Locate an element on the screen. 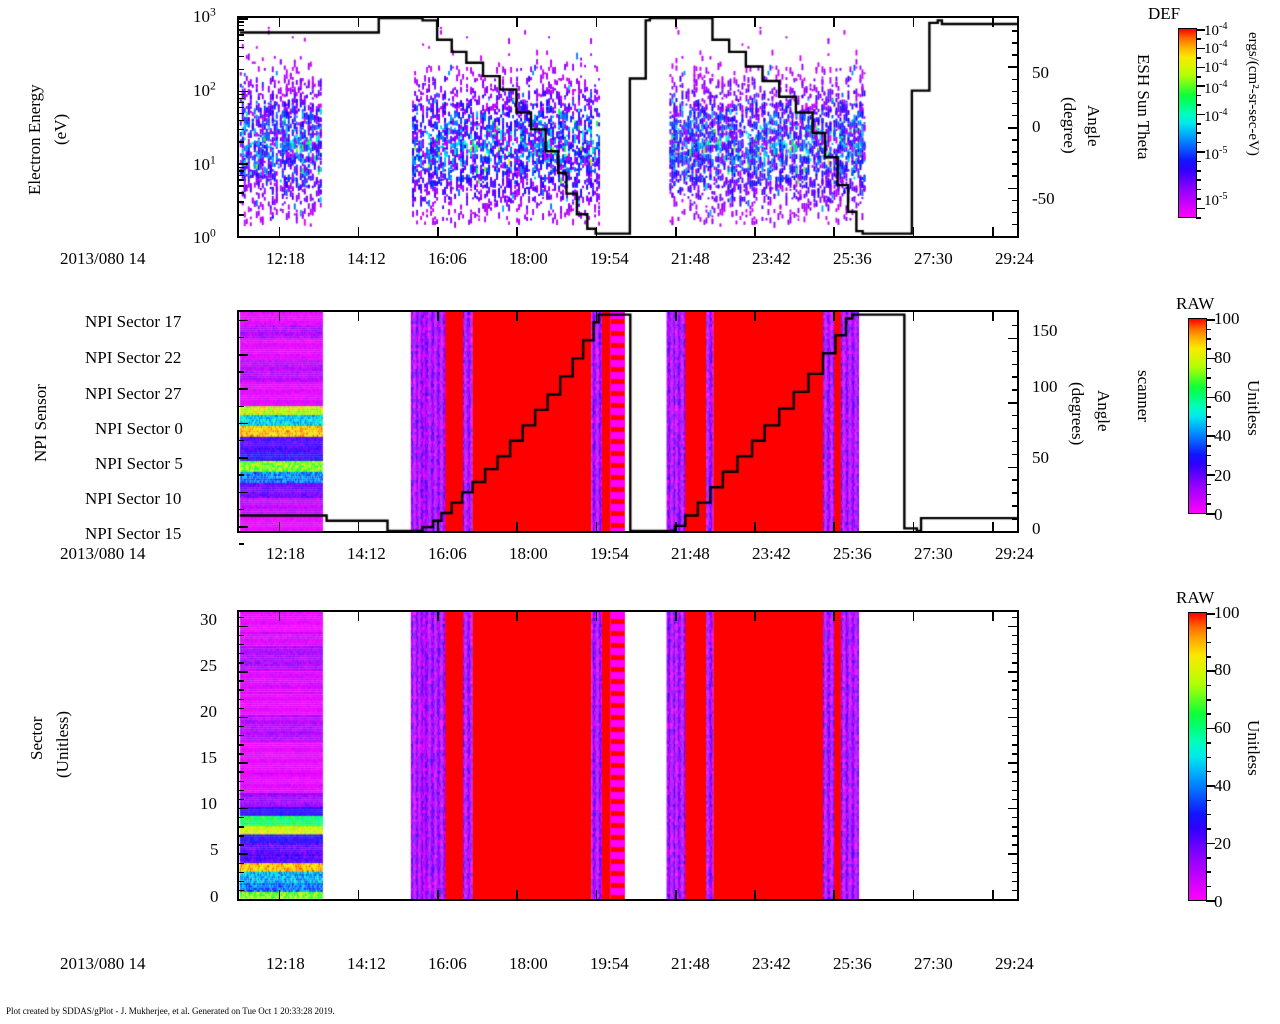 The image size is (1280, 1024). panel1-right-tick-2: -50 is located at coordinates (1043, 198).